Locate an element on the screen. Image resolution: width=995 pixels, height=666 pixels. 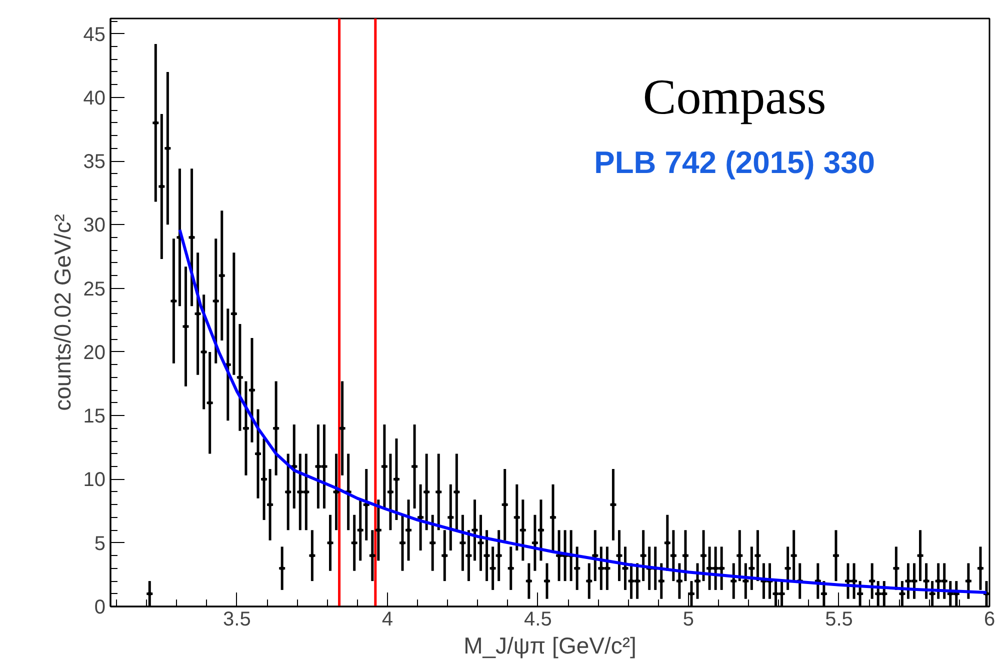
y-tick-label: 40 is located at coordinates (94, 98).